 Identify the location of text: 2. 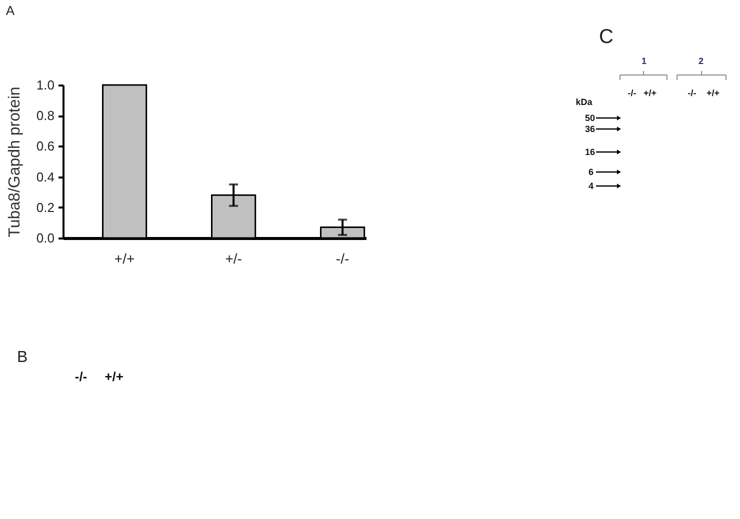
(701, 61).